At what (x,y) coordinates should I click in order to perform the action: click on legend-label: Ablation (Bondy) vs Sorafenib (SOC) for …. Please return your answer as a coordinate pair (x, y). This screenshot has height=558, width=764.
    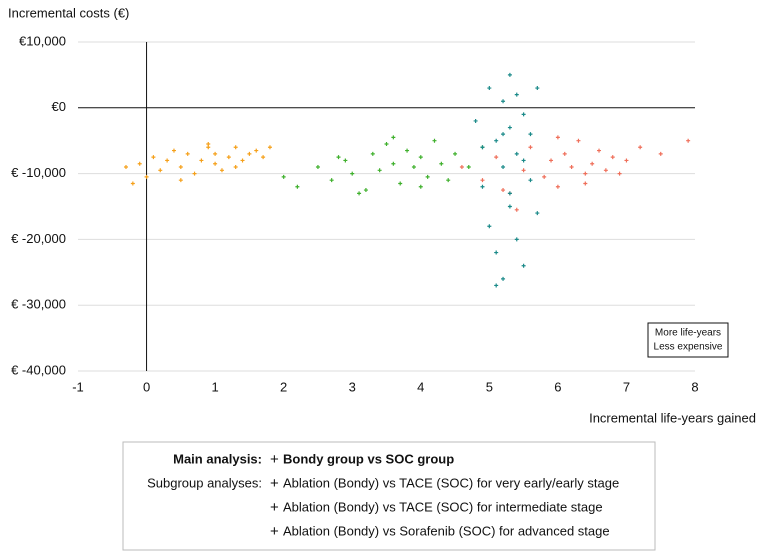
    Looking at the image, I should click on (446, 530).